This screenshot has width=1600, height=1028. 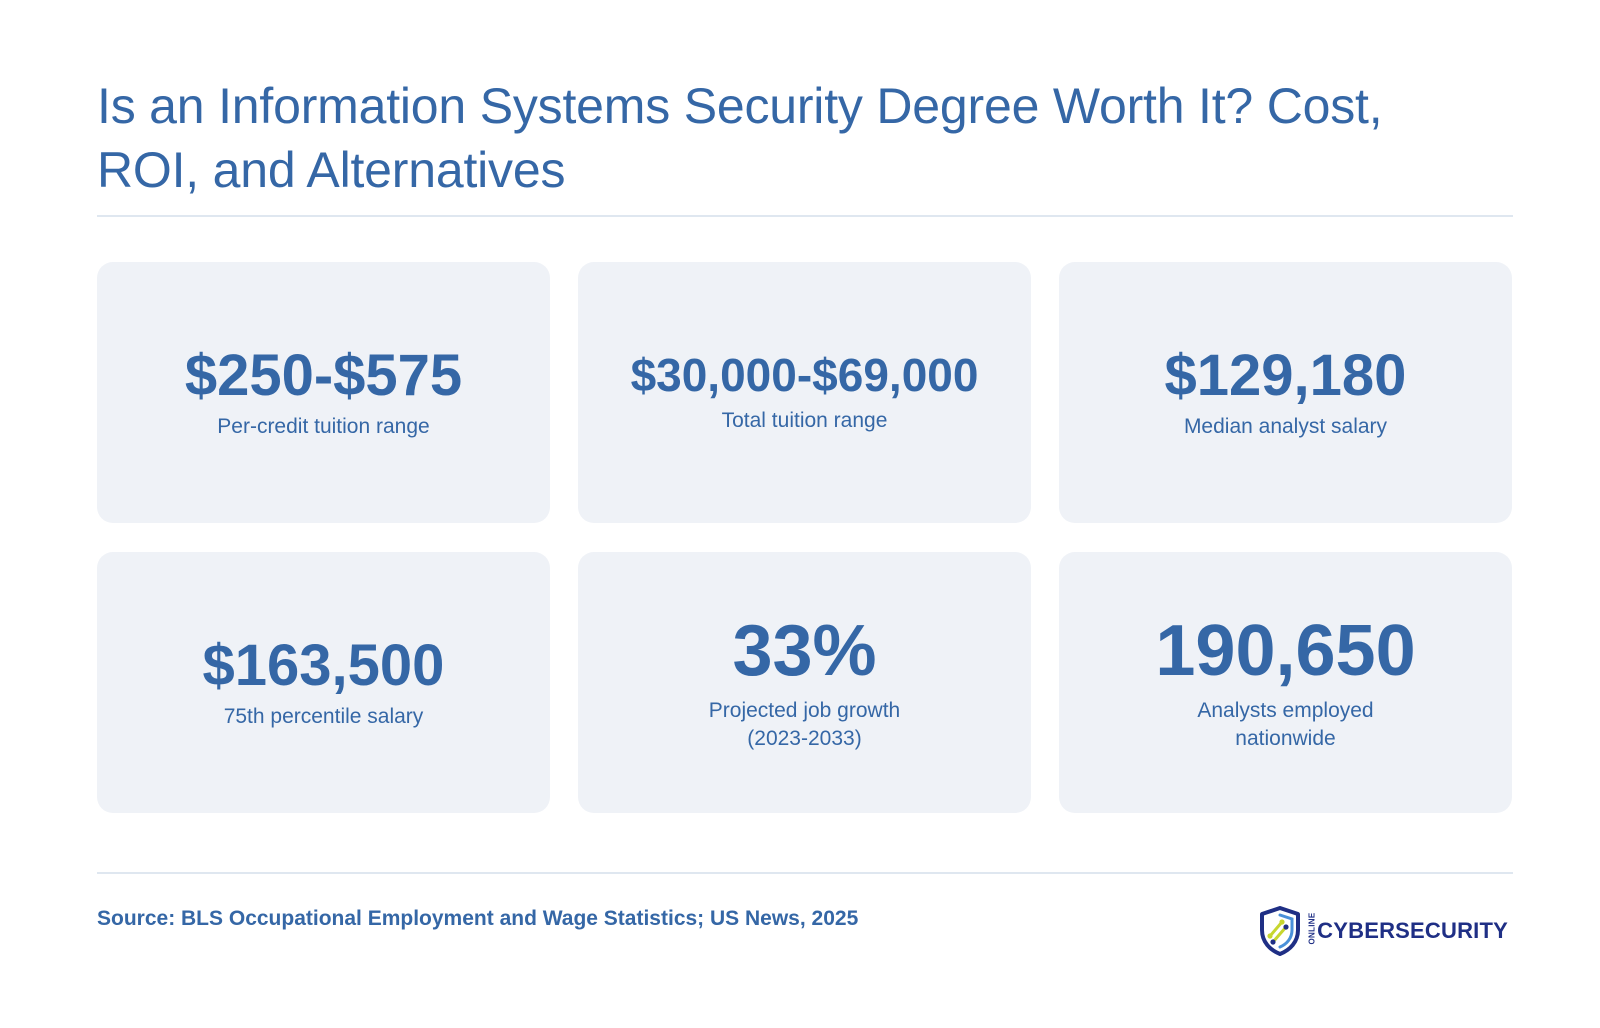 What do you see at coordinates (323, 375) in the screenshot?
I see `stat-value: $250-$575` at bounding box center [323, 375].